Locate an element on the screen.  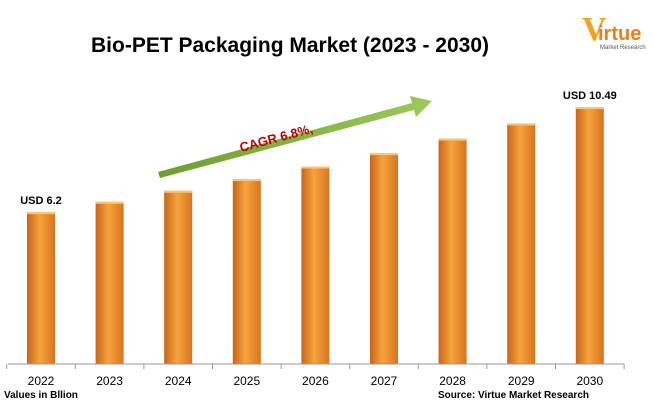
virtue-logo: V irtue Market Research is located at coordinates (614, 31).